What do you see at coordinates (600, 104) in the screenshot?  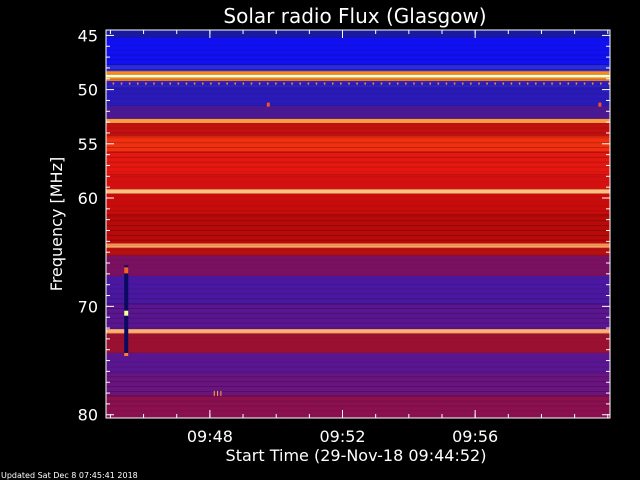 I see `interference-spot` at bounding box center [600, 104].